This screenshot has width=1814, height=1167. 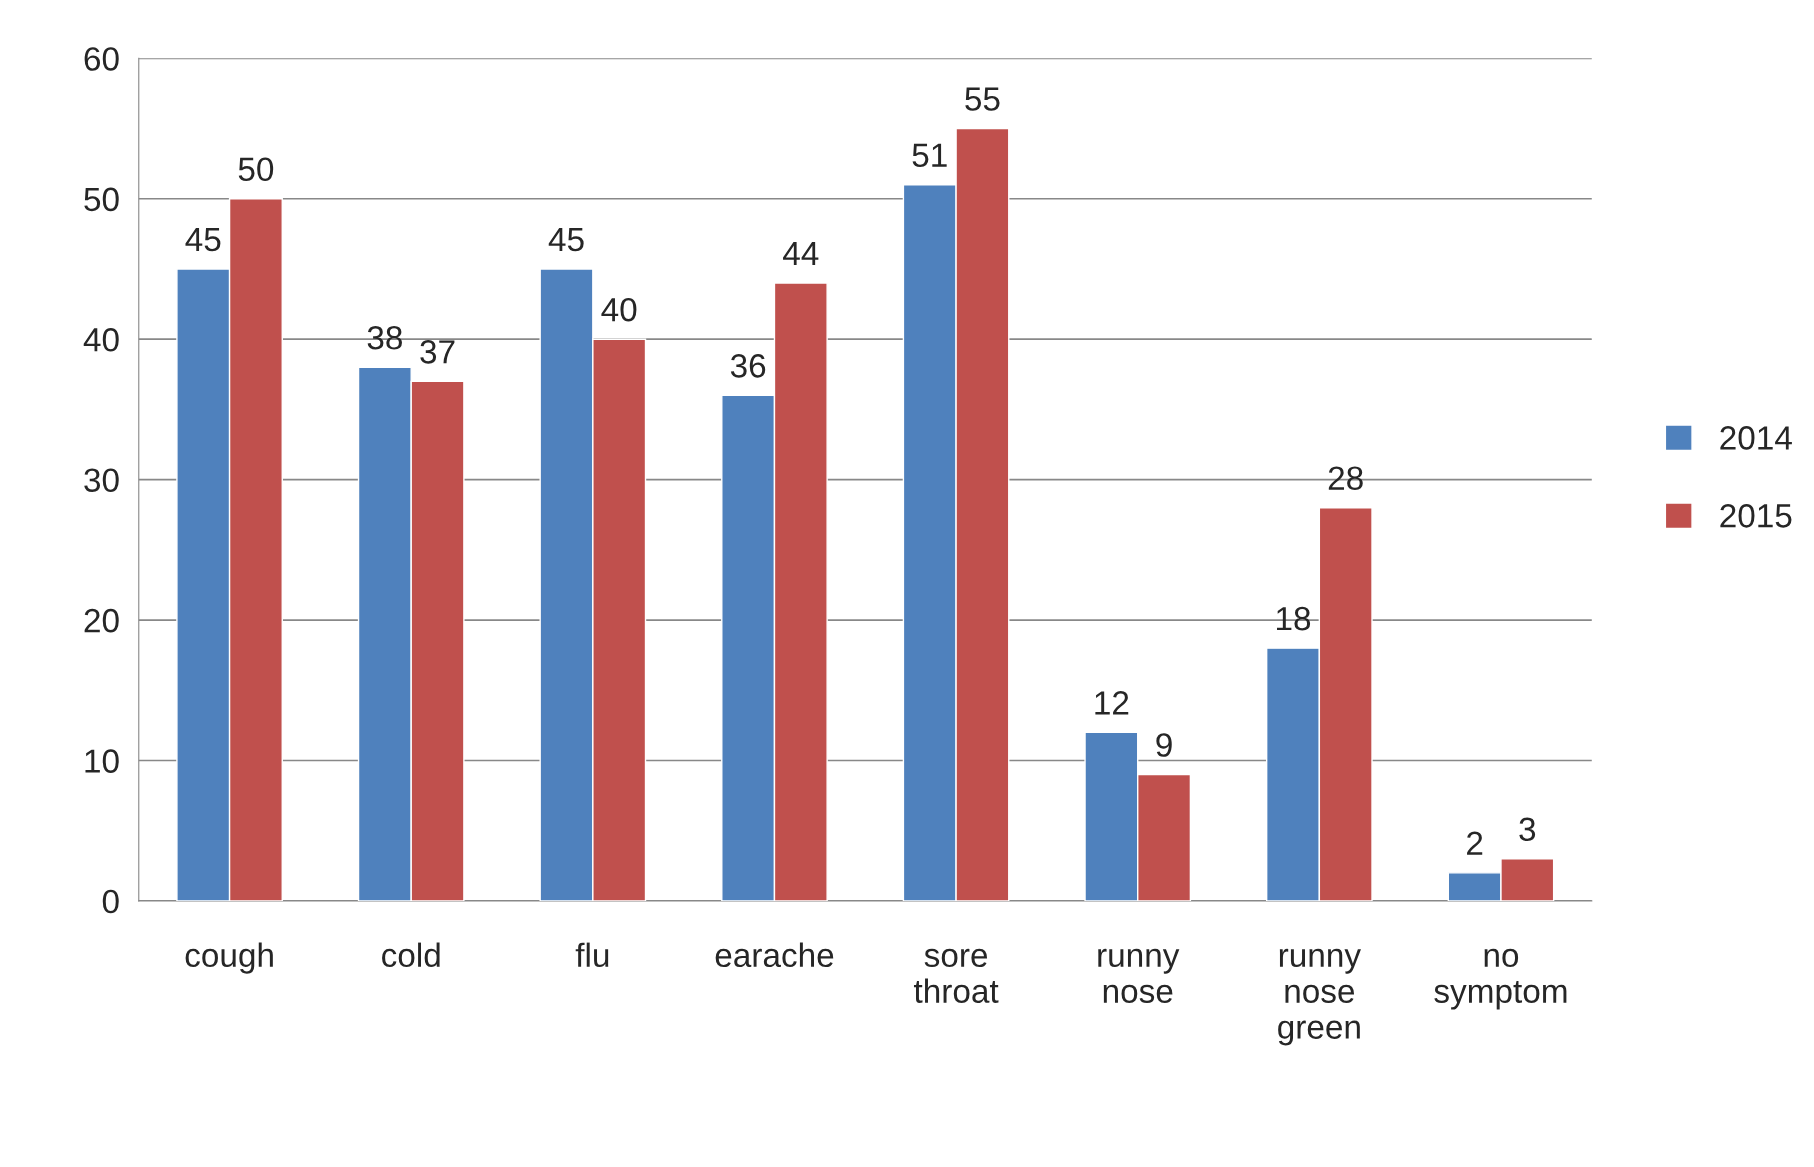 I want to click on data-label: 40, so click(x=619, y=309).